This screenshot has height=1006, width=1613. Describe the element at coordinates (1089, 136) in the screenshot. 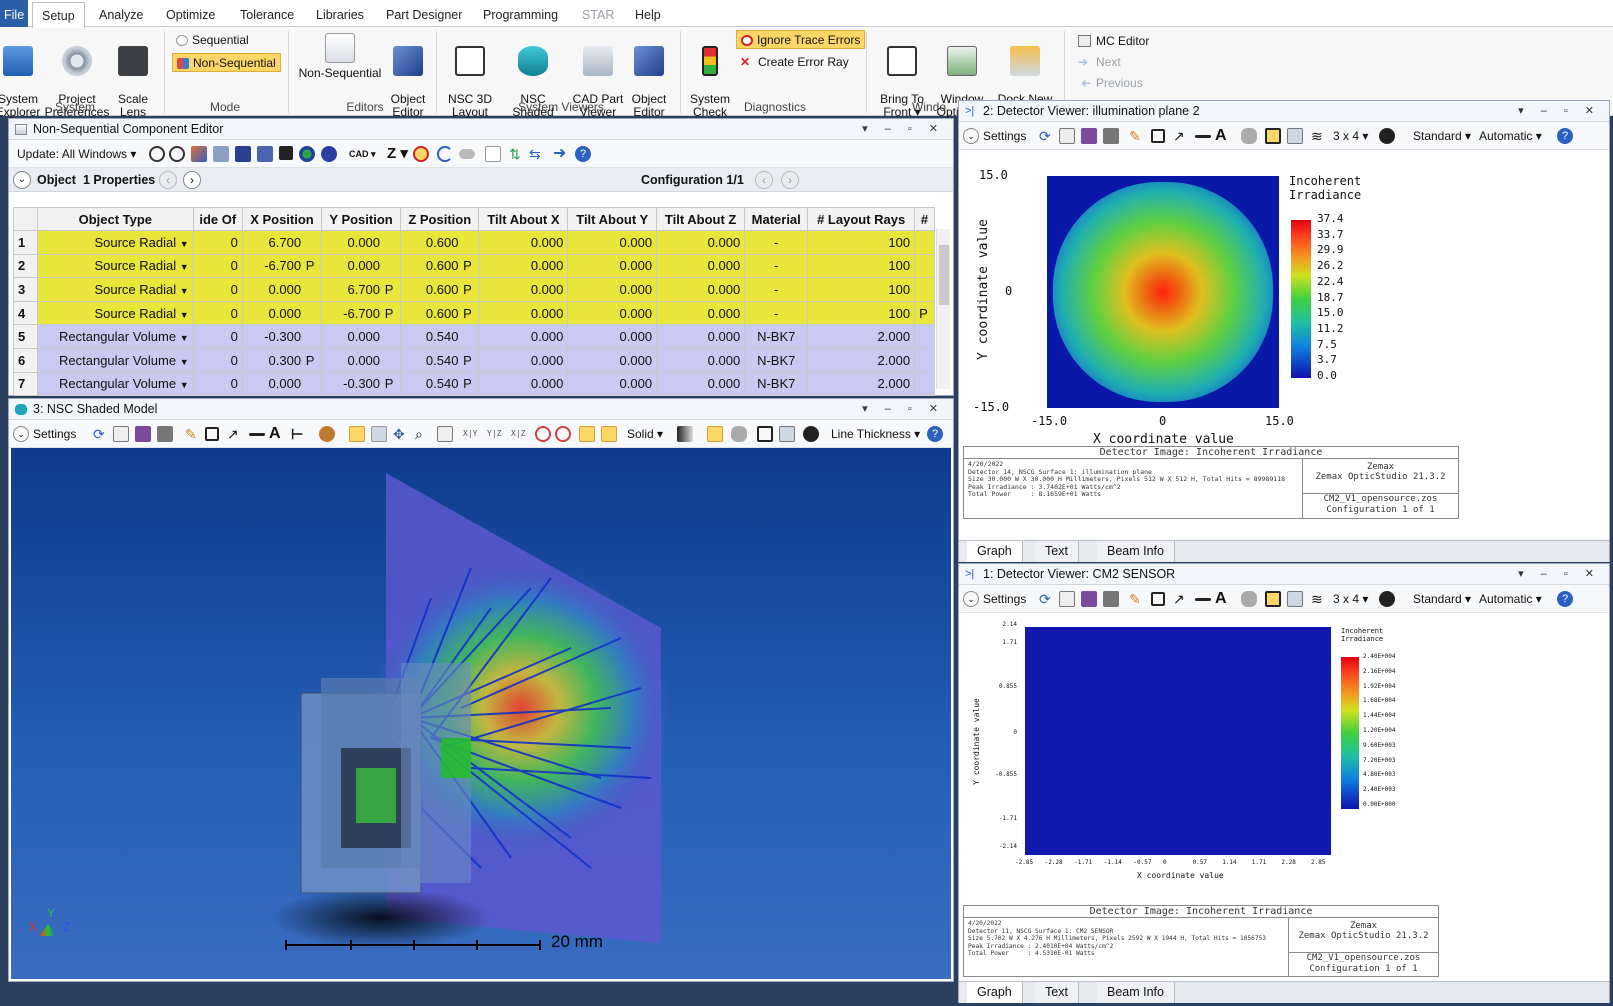

I see `save-icon` at that location.